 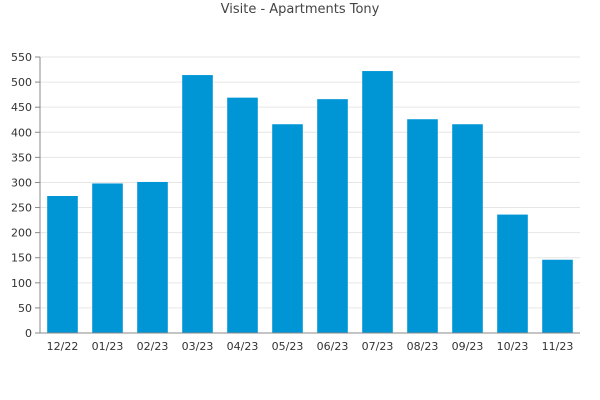 I want to click on x-tick-label: 10/23, so click(x=513, y=346).